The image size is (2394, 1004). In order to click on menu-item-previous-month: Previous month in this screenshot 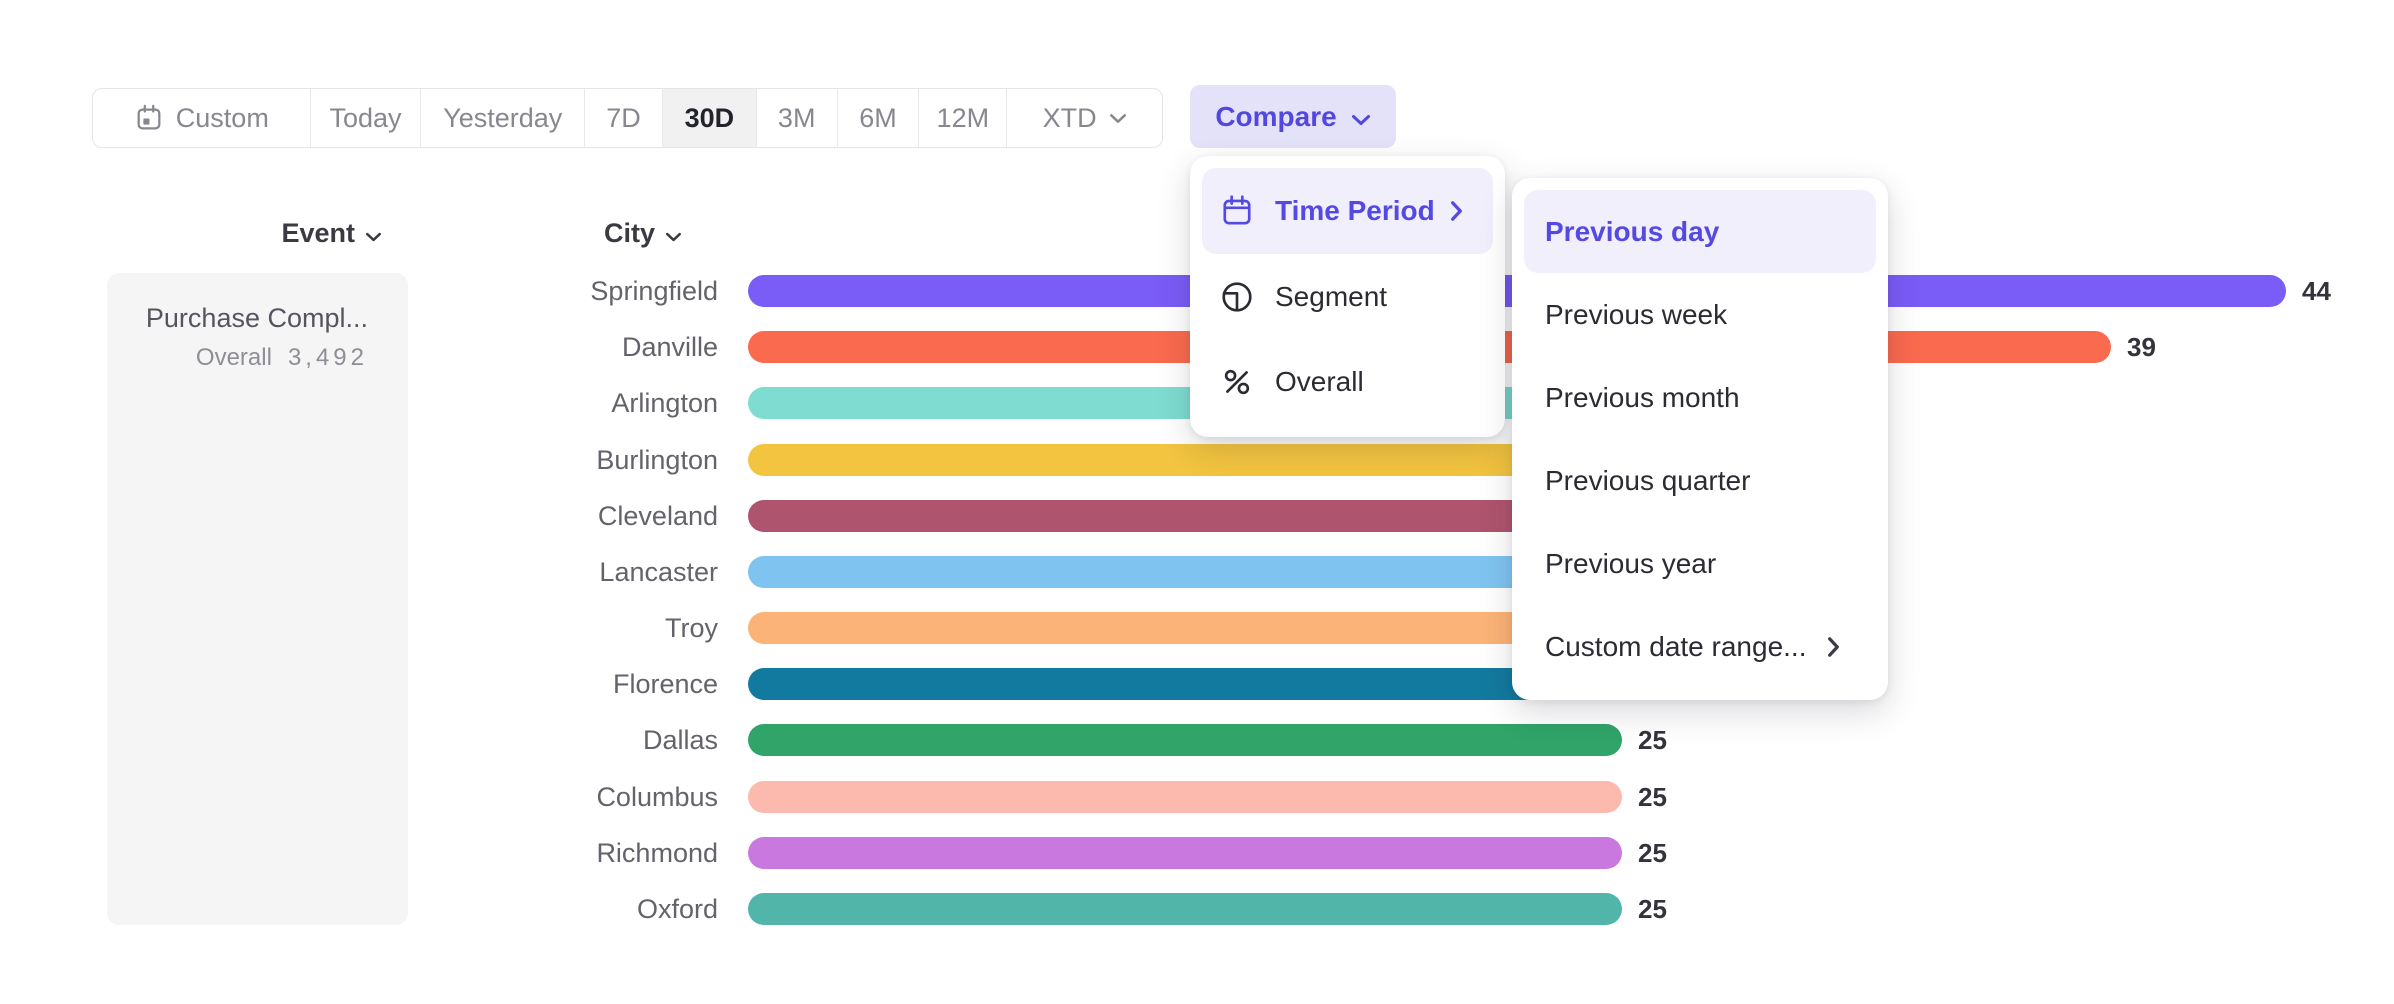, I will do `click(1700, 397)`.